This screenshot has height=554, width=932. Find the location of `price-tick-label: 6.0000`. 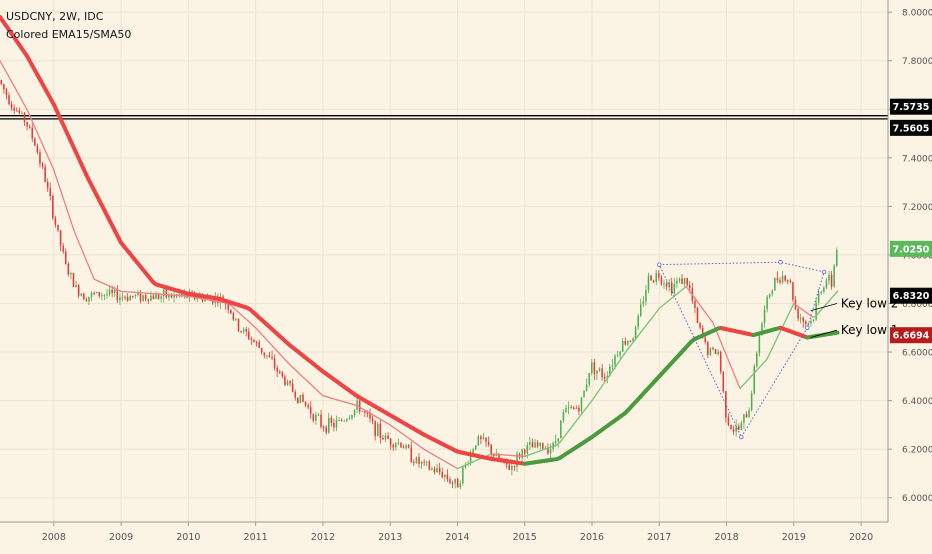

price-tick-label: 6.0000 is located at coordinates (917, 499).